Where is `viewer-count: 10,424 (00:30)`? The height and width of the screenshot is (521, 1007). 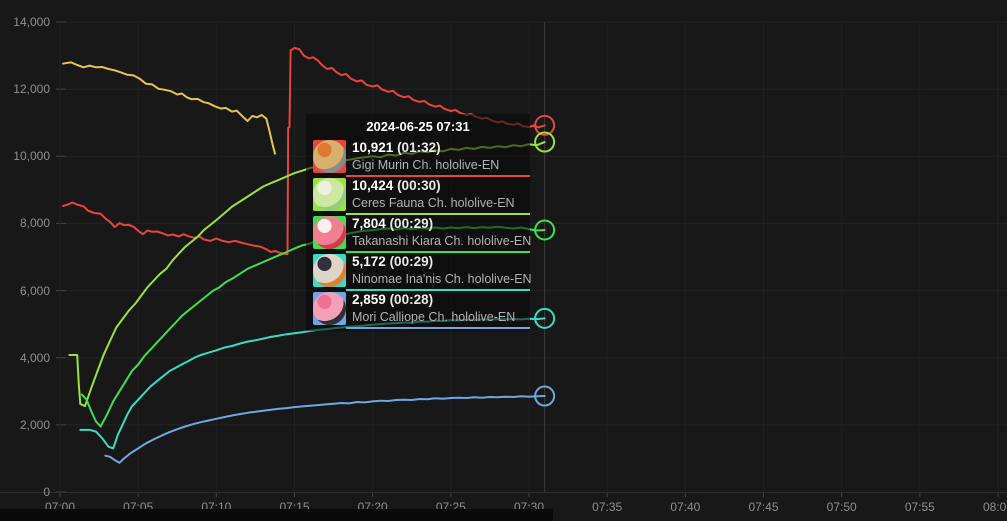 viewer-count: 10,424 (00:30) is located at coordinates (396, 185).